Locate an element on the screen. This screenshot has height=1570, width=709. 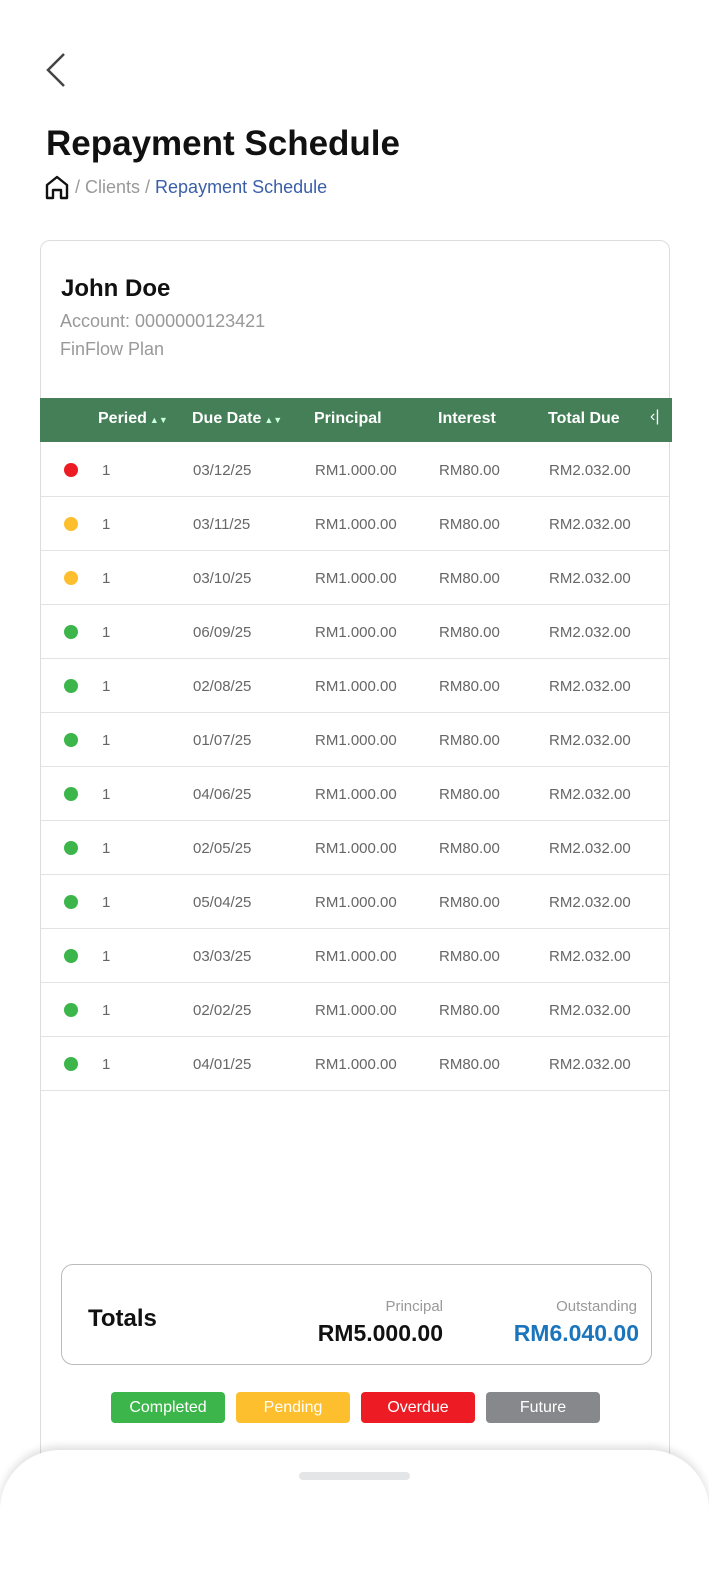
home-icon is located at coordinates (57, 187).